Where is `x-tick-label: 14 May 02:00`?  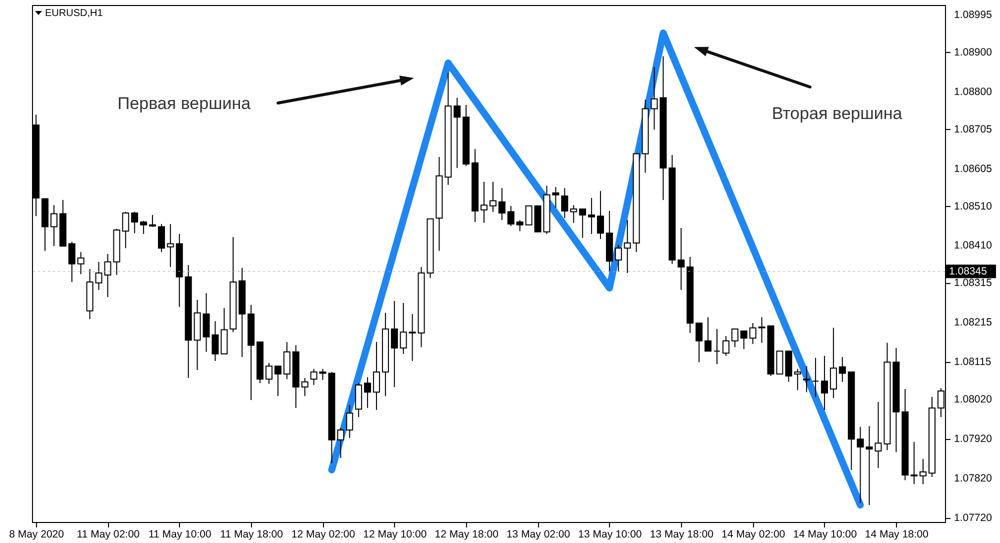
x-tick-label: 14 May 02:00 is located at coordinates (753, 534).